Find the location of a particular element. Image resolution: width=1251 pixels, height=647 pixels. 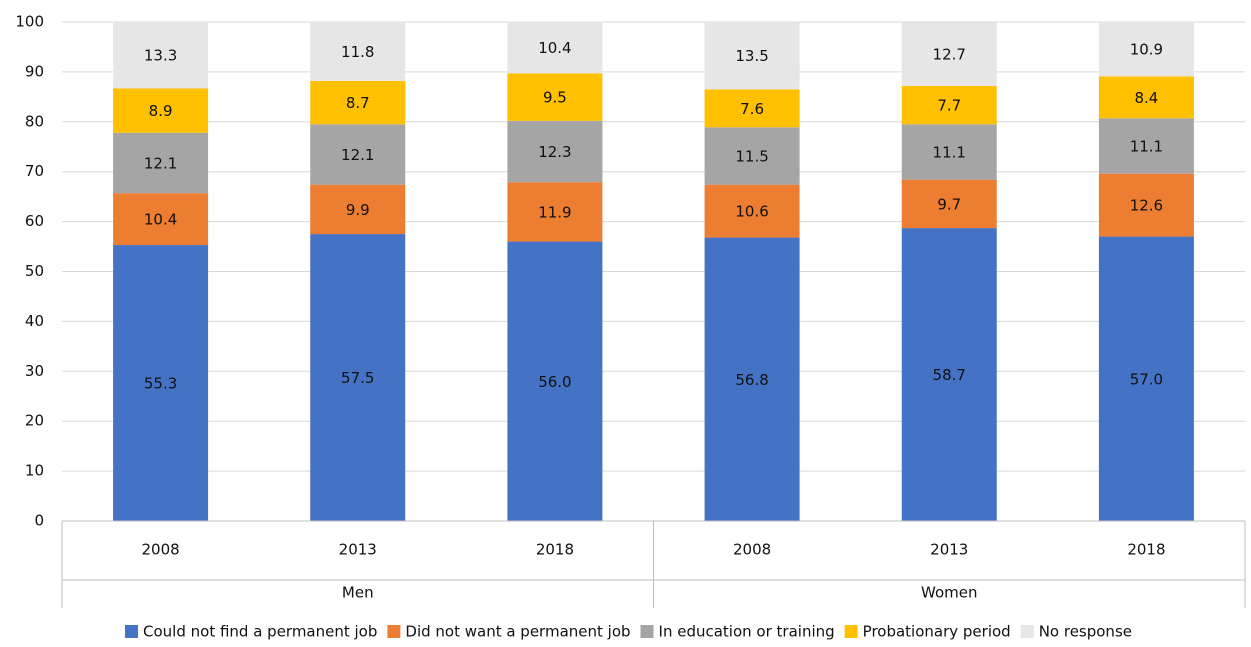

data-label: 8.7 is located at coordinates (358, 103).